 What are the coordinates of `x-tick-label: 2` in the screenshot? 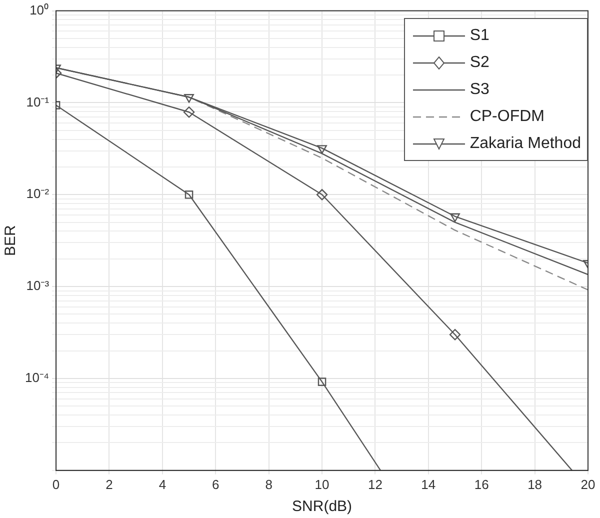 It's located at (109, 484).